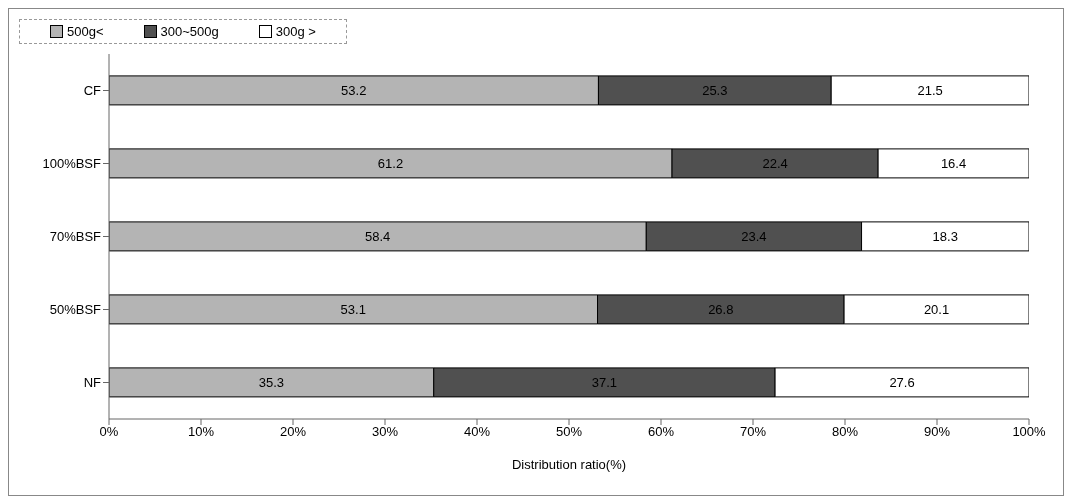 The width and height of the screenshot is (1072, 504). Describe the element at coordinates (569, 432) in the screenshot. I see `x-tick-label: 50%` at that location.